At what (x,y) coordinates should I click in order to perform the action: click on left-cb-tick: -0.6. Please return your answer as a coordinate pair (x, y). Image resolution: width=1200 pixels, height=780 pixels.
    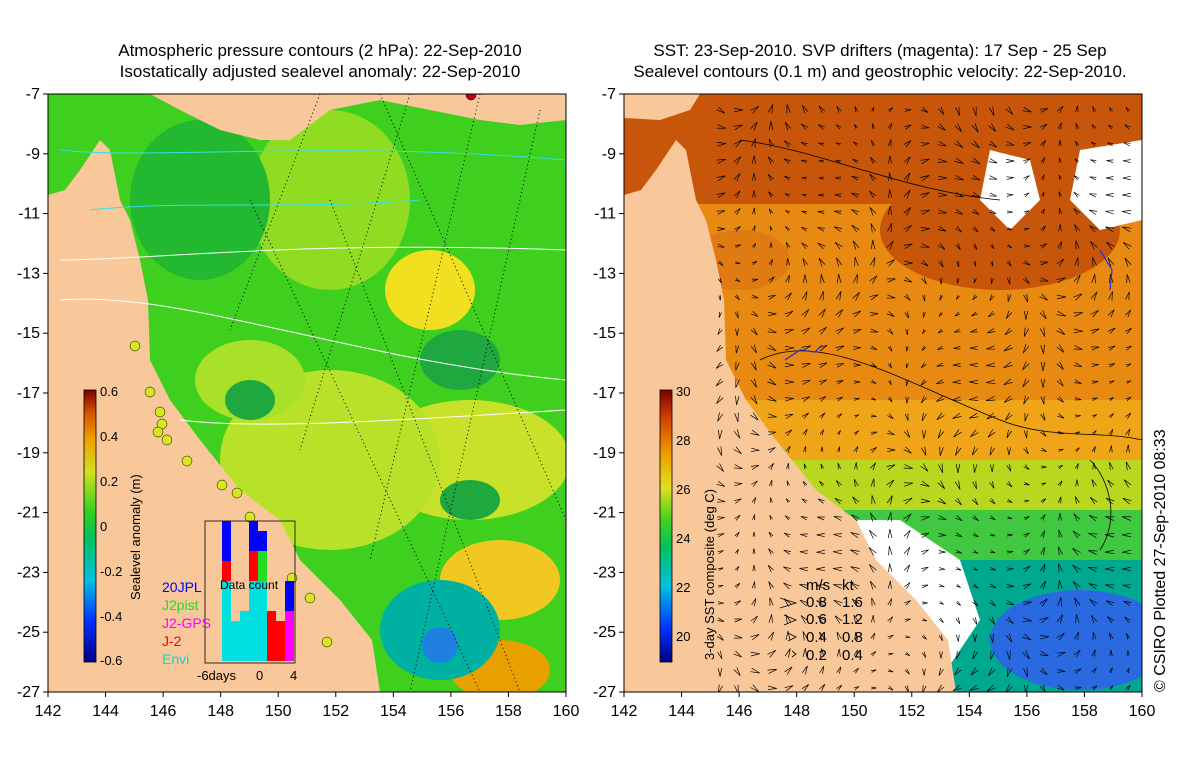
    Looking at the image, I should click on (111, 660).